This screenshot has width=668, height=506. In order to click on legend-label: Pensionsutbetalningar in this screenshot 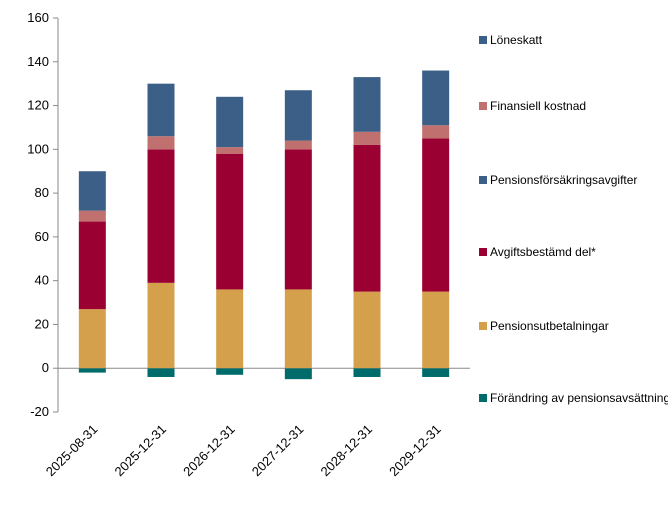, I will do `click(549, 326)`.